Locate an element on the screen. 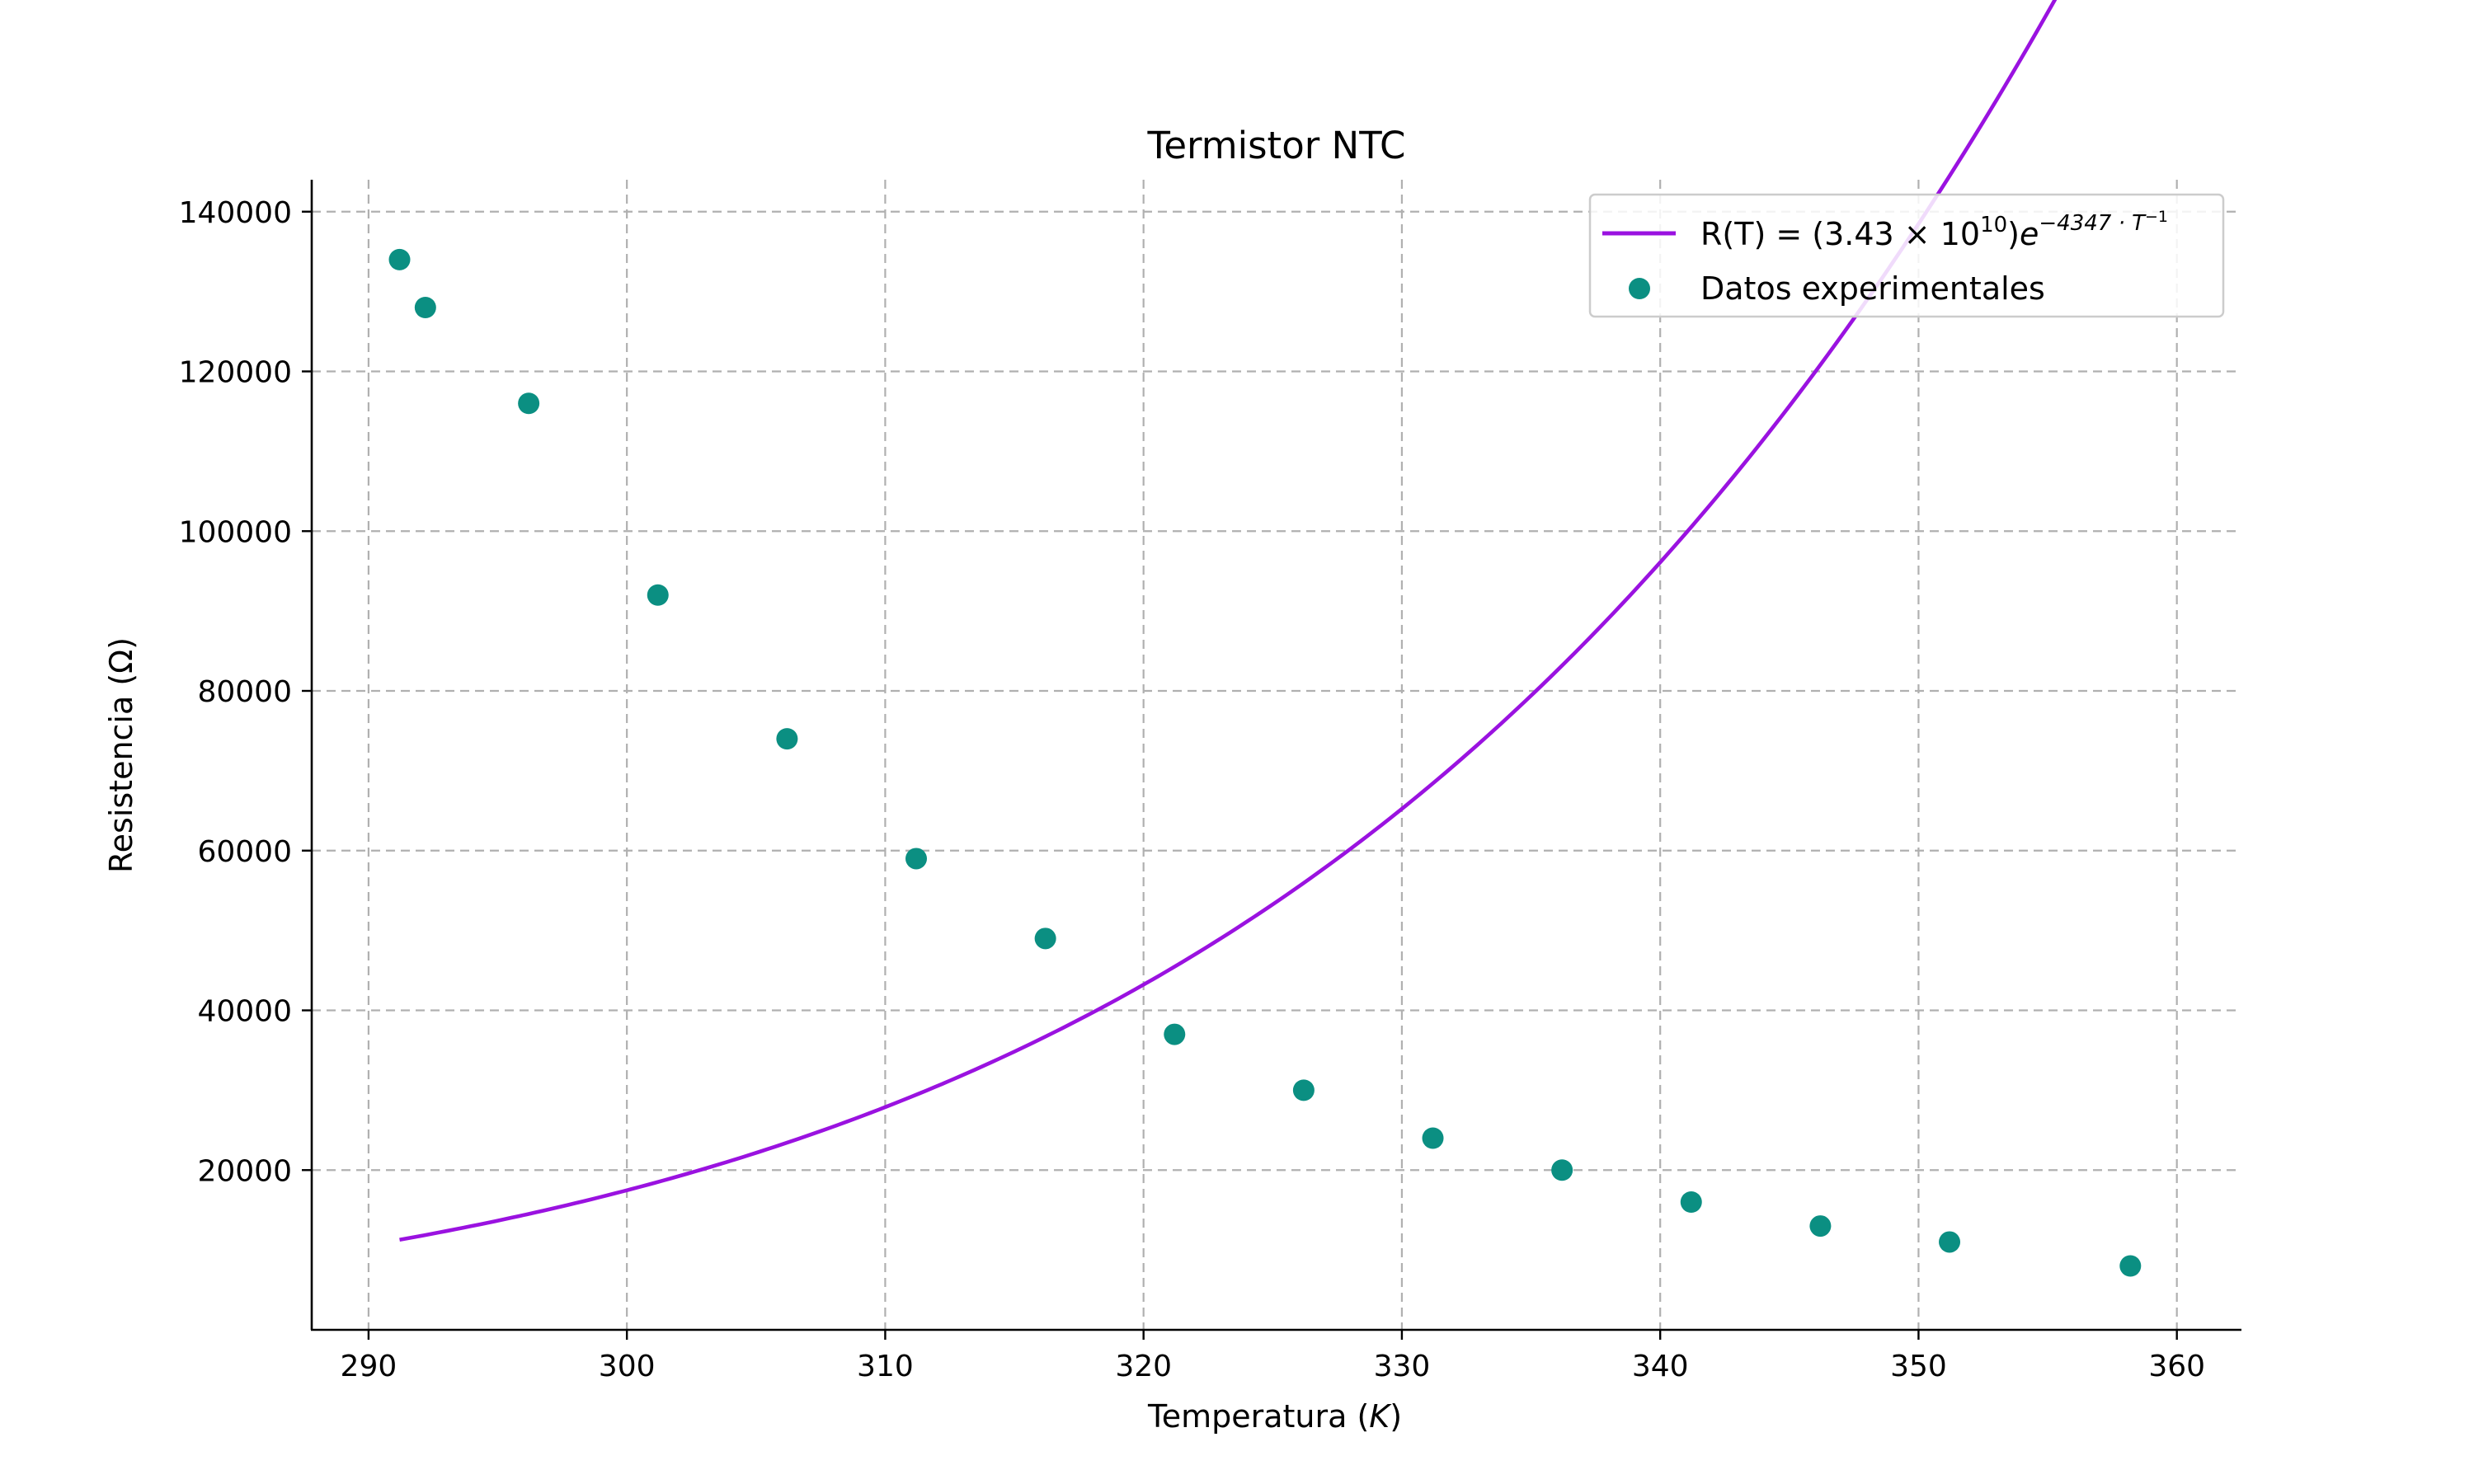 The height and width of the screenshot is (1484, 2474). y-tick-label: 140000 is located at coordinates (235, 213).